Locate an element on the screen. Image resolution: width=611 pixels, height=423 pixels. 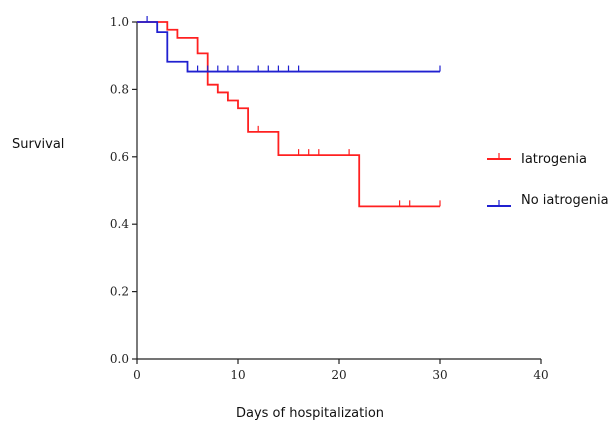
legend: Iatrogenia No iatrogenia is located at coordinates (548, 180).